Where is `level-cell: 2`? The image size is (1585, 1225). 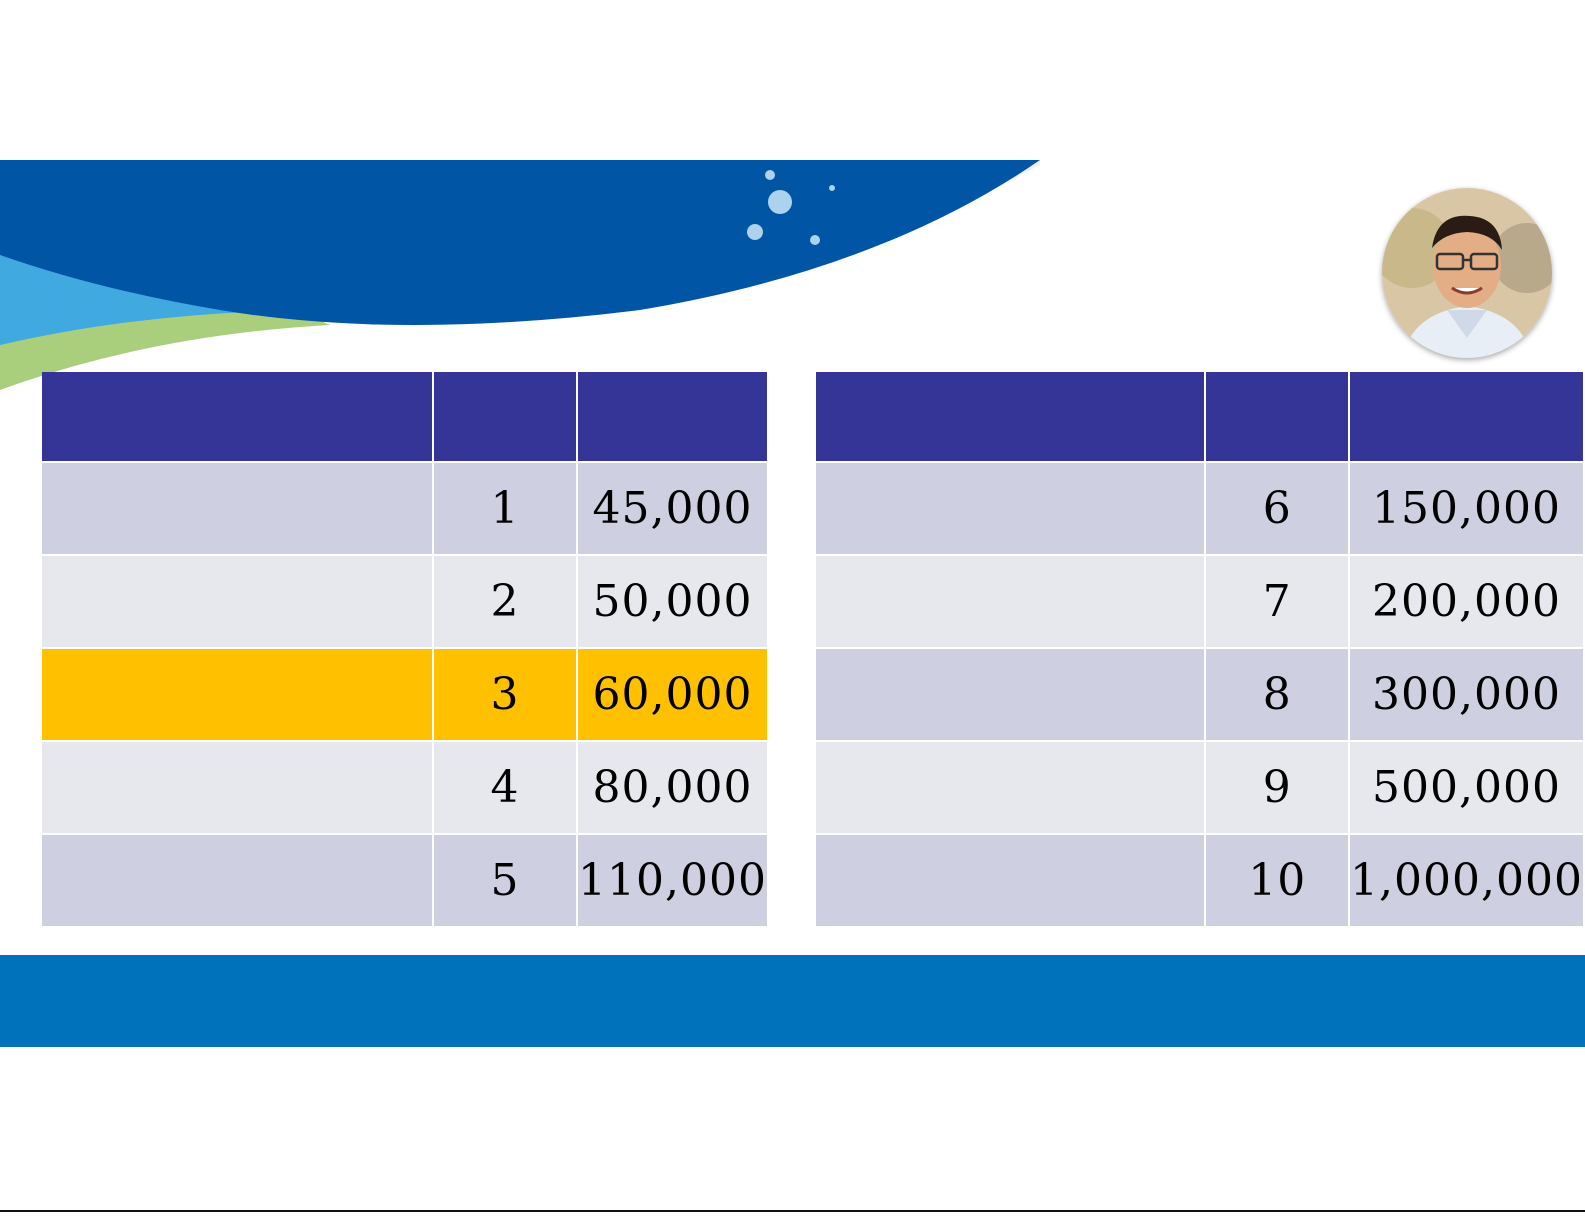 level-cell: 2 is located at coordinates (505, 601).